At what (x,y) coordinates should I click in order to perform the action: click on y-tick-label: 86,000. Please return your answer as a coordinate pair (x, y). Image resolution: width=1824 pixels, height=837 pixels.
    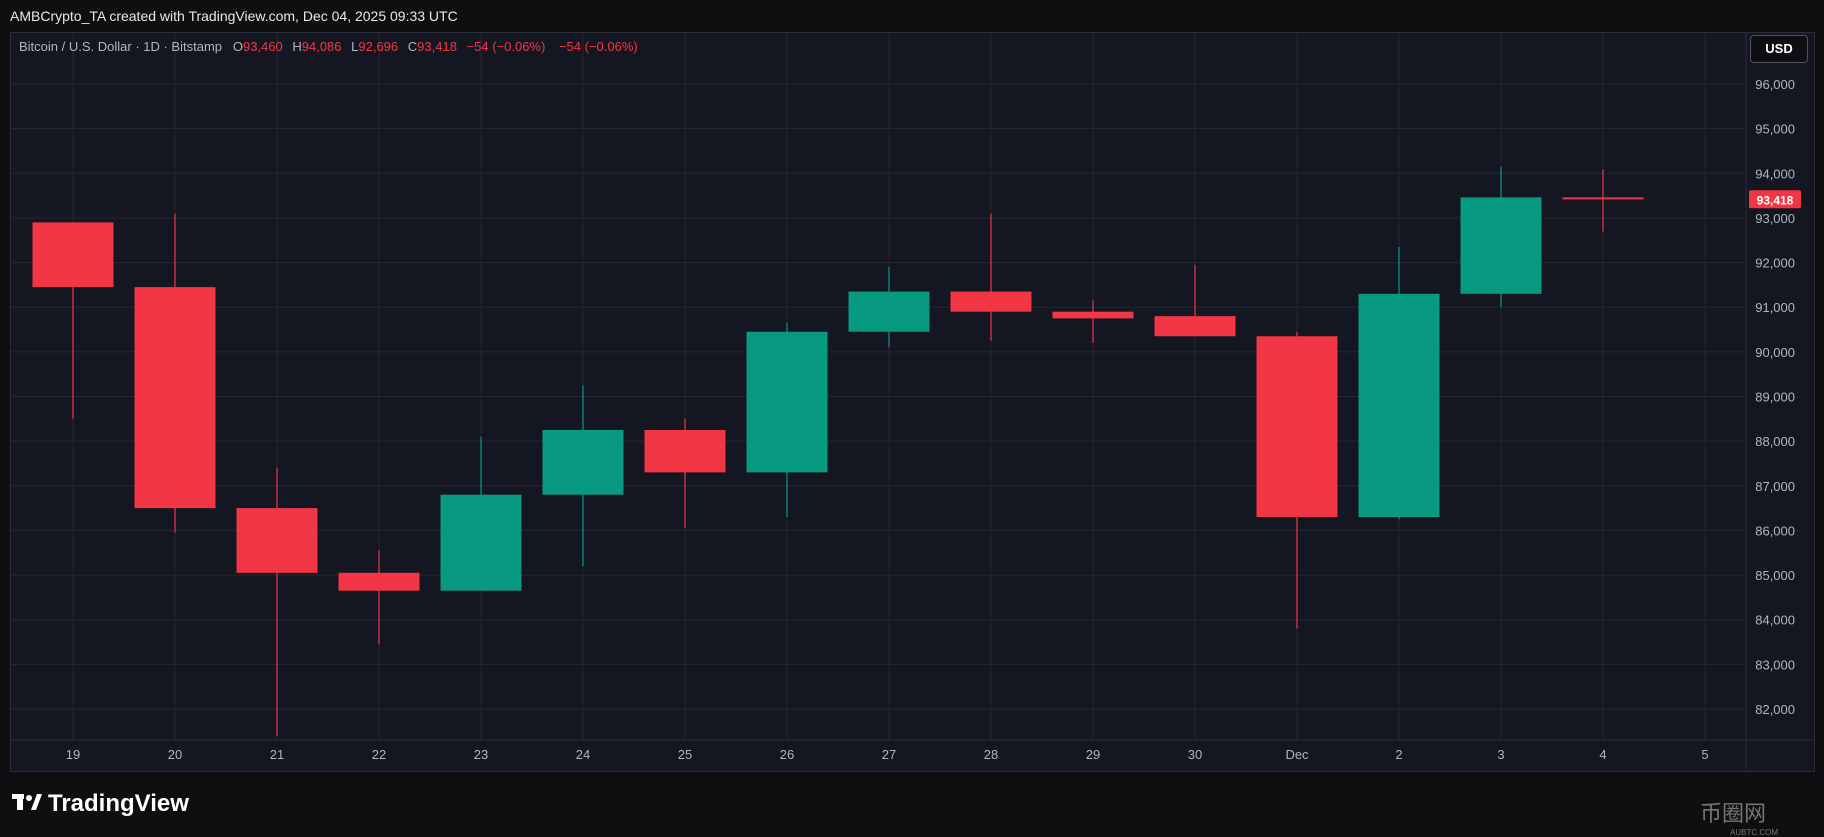
    Looking at the image, I should click on (1775, 530).